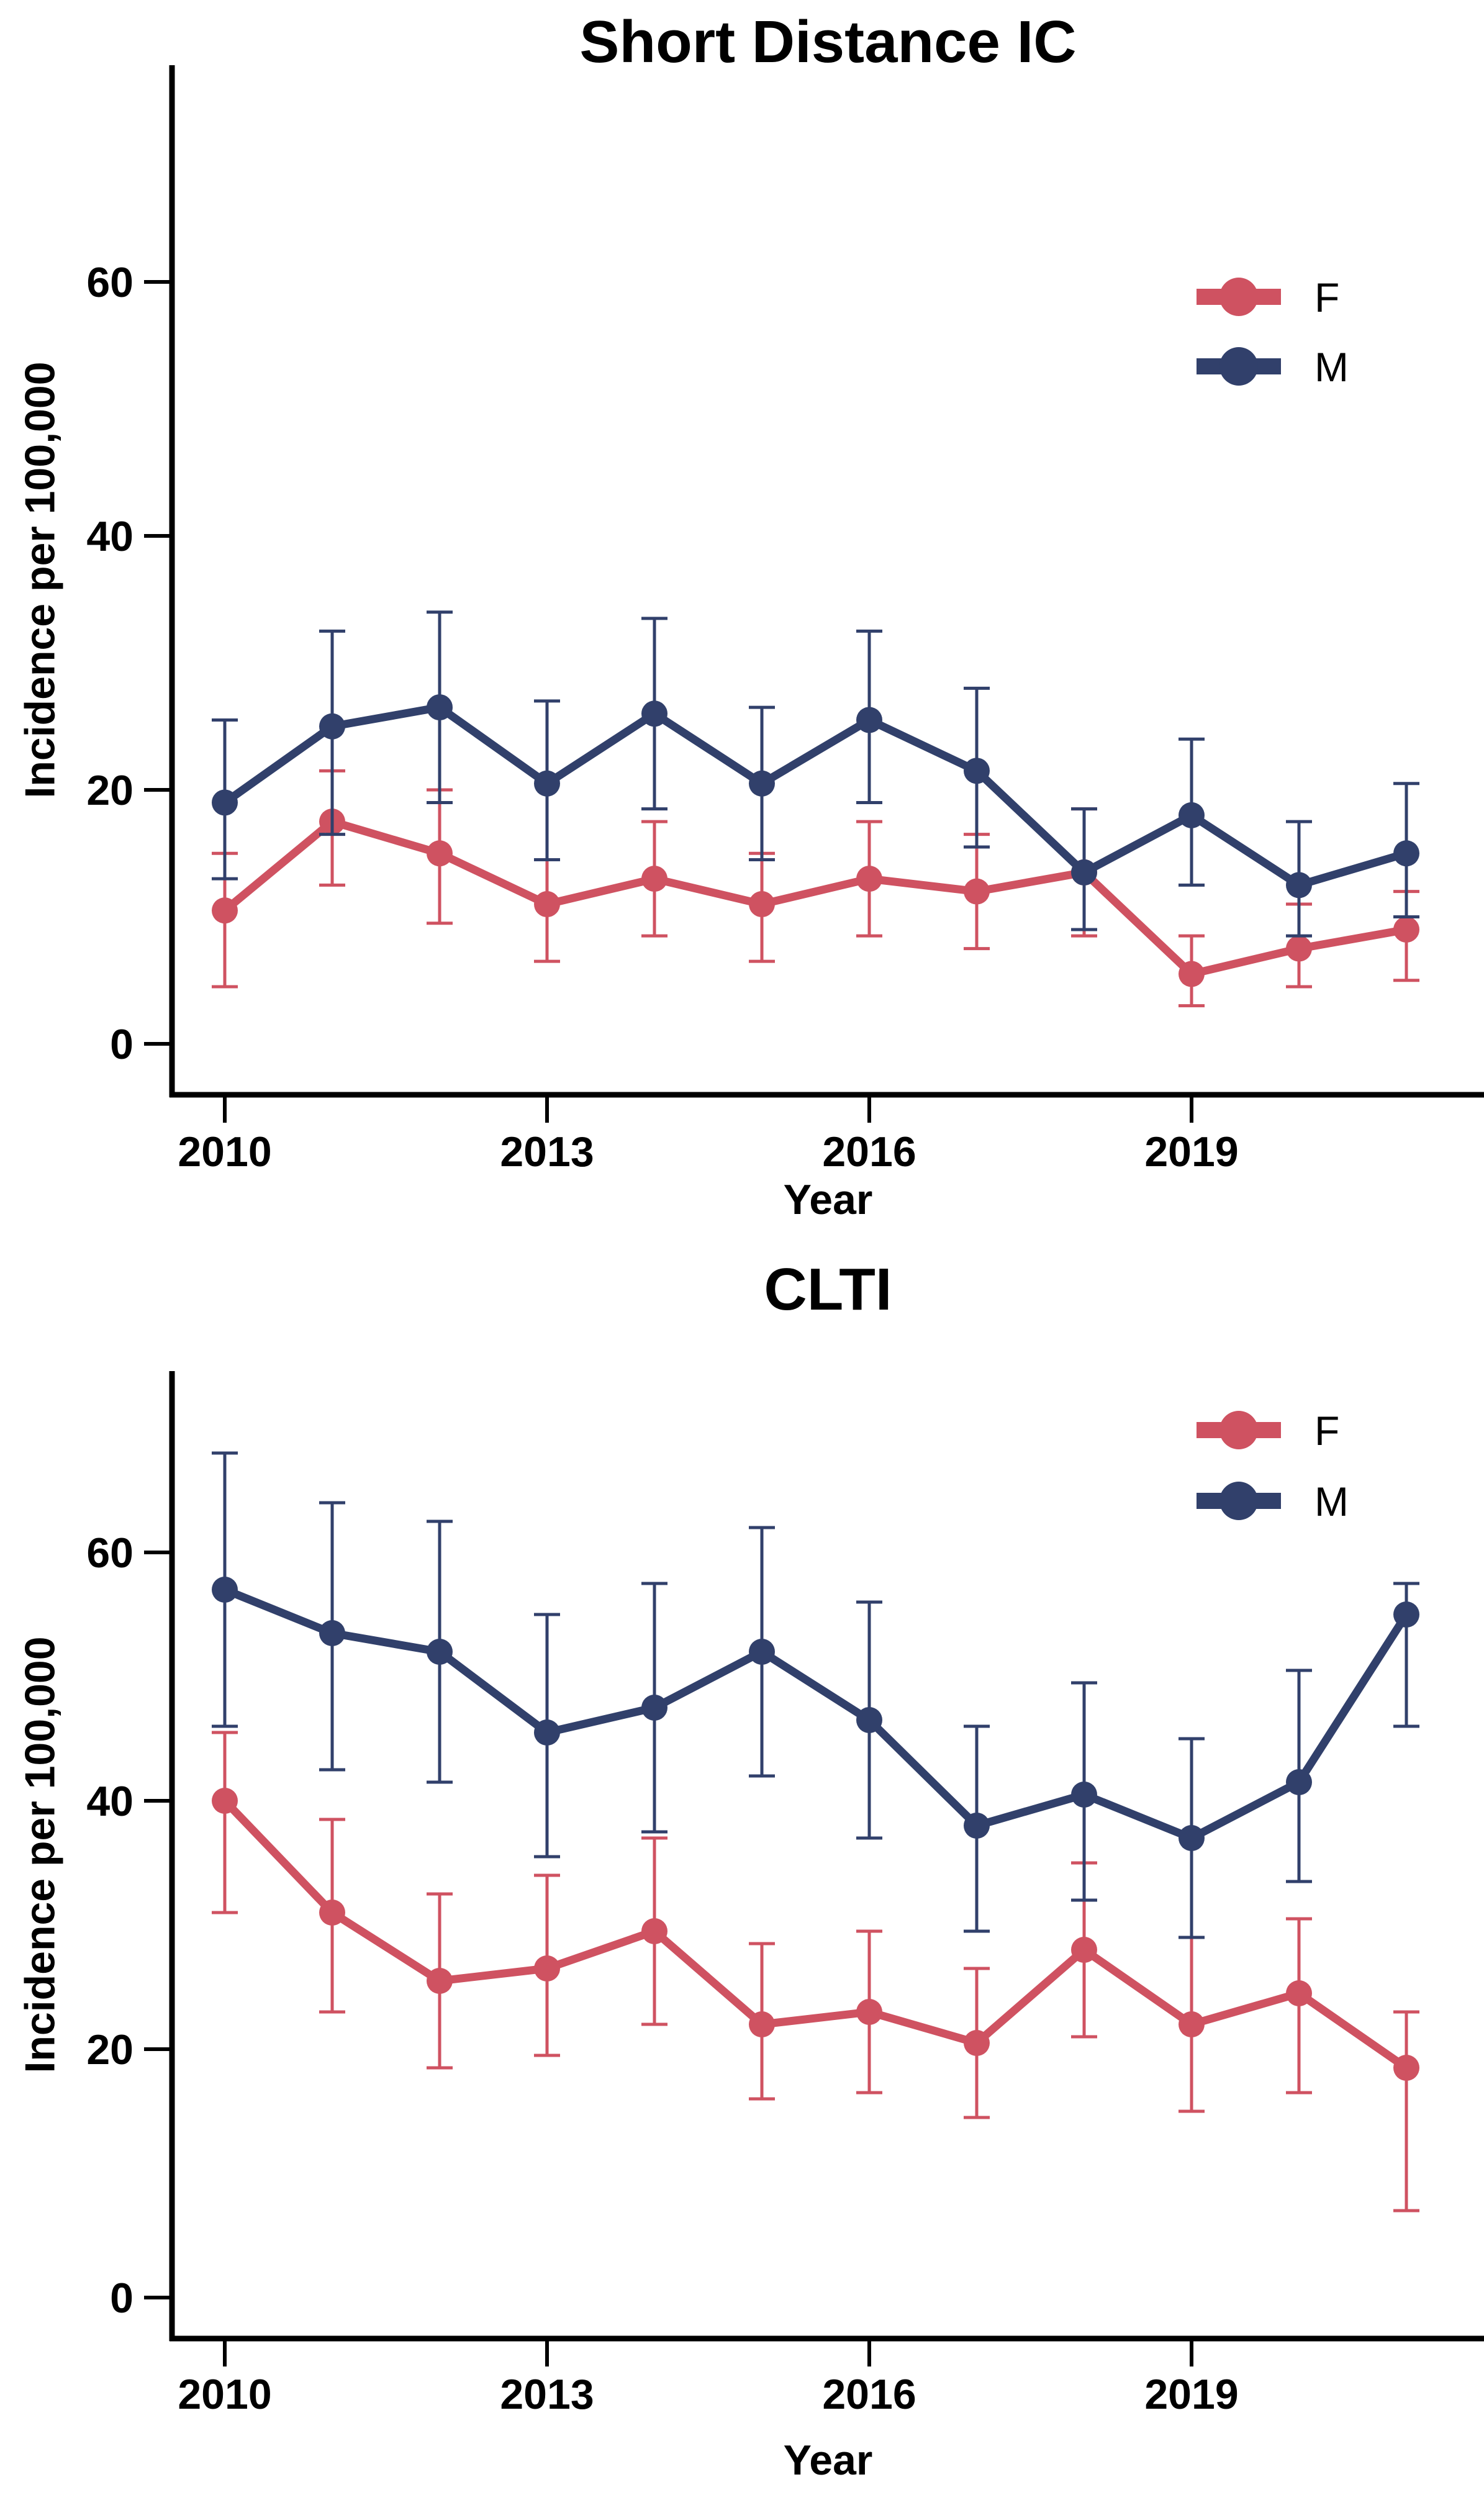 This screenshot has width=1484, height=2500. What do you see at coordinates (828, 1289) in the screenshot?
I see `chart-title: CLTI` at bounding box center [828, 1289].